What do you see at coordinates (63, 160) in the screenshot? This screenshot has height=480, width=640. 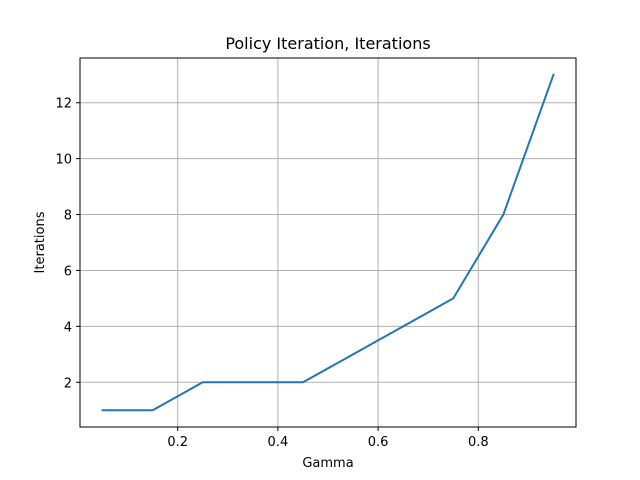 I see `y-tick-label: 10` at bounding box center [63, 160].